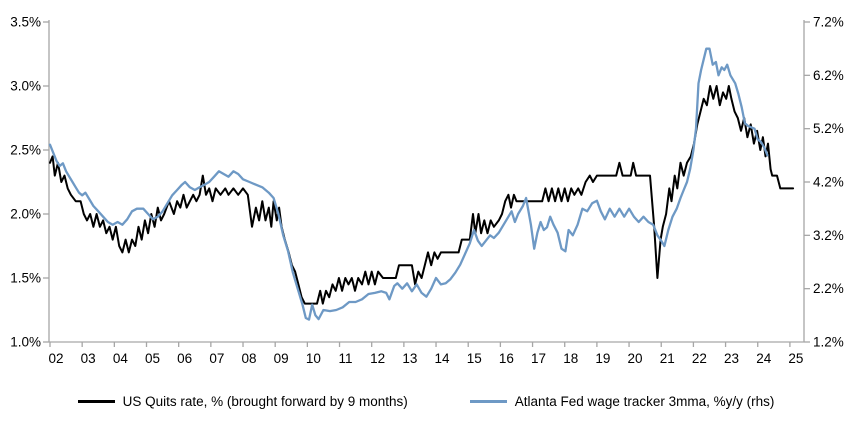  What do you see at coordinates (25, 278) in the screenshot?
I see `svg-text: 1.5%` at bounding box center [25, 278].